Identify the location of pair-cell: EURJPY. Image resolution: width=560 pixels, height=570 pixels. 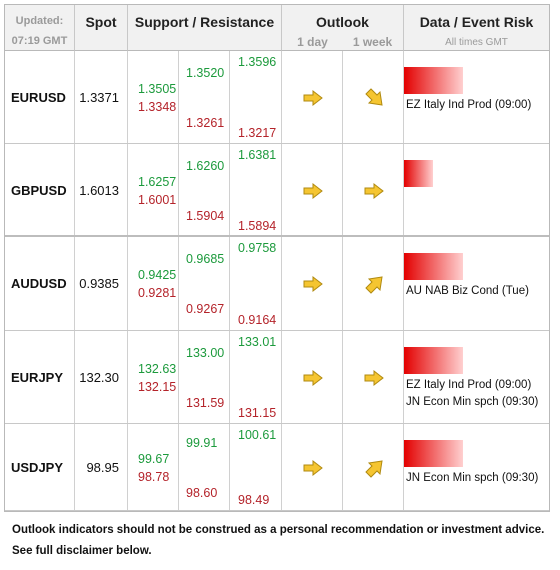
(40, 377).